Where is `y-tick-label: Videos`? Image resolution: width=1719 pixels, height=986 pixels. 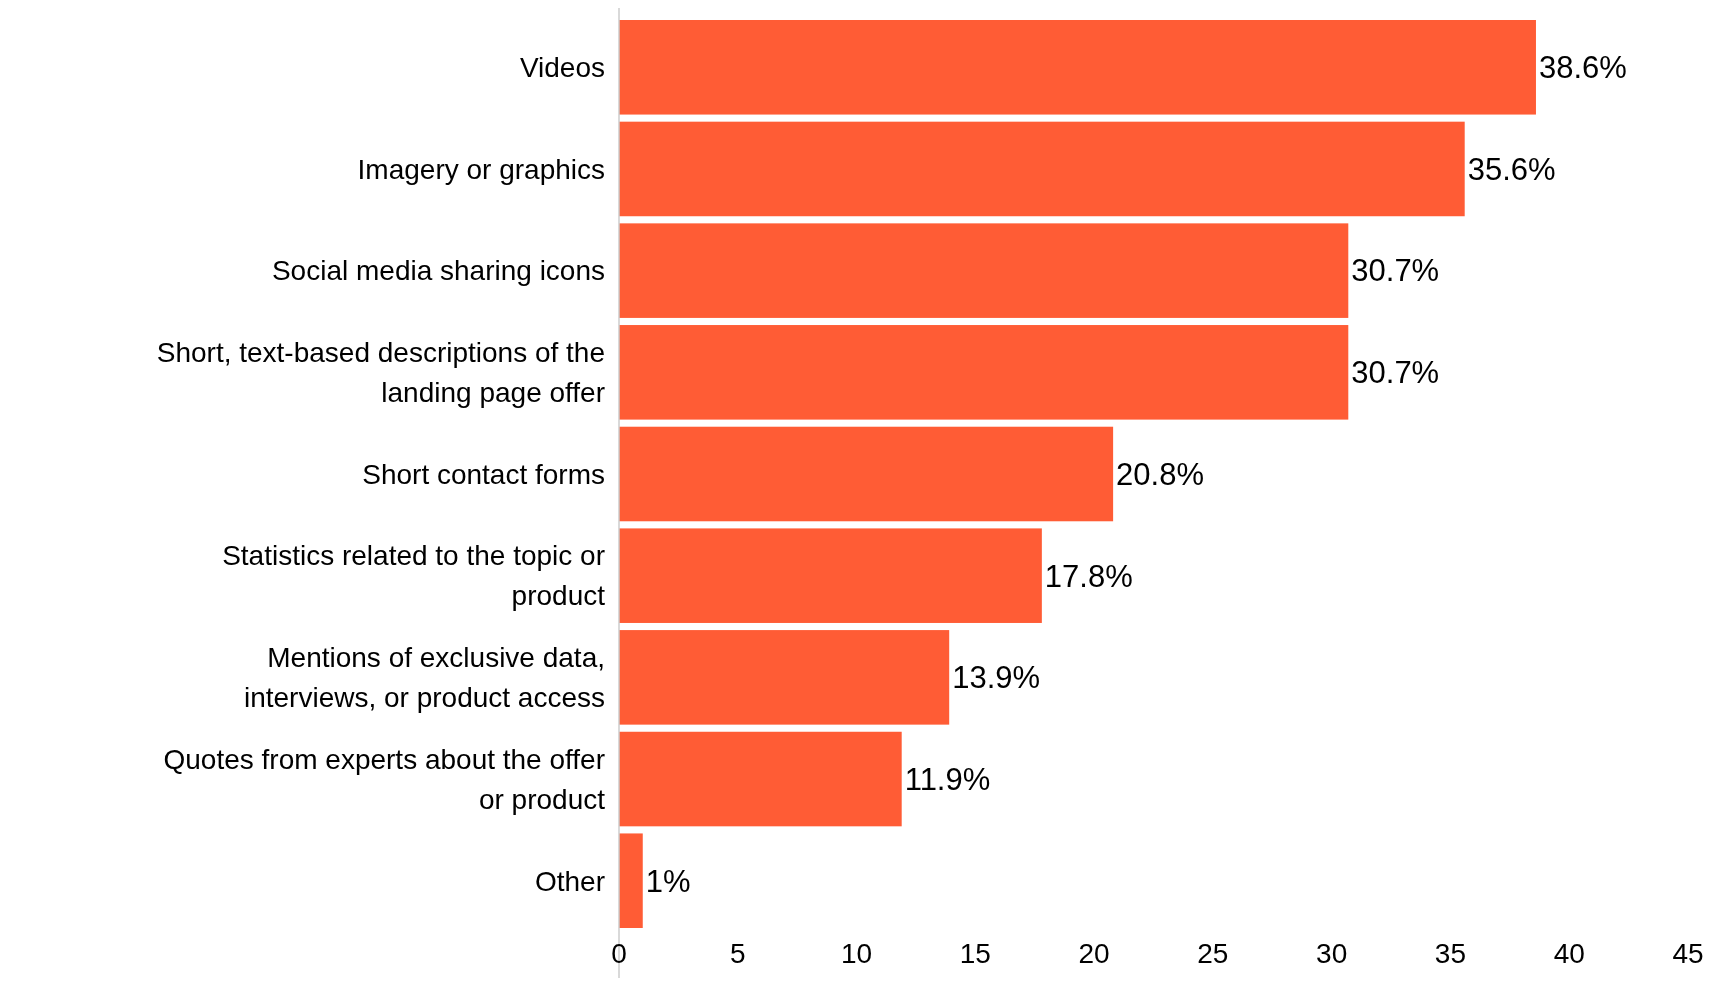
y-tick-label: Videos is located at coordinates (562, 68).